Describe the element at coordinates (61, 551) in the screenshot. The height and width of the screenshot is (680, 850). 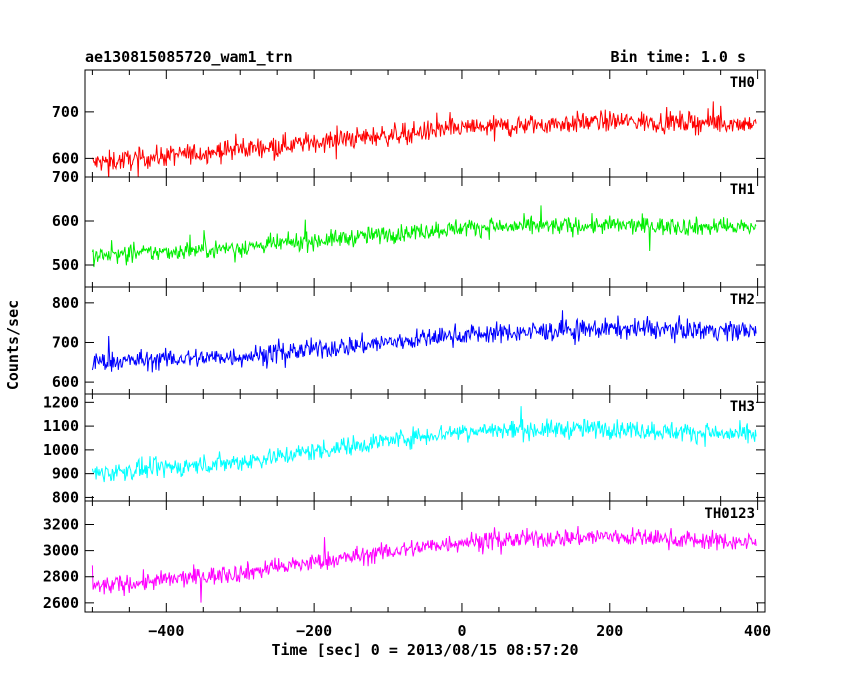
I see `y-tick-label: 3000` at that location.